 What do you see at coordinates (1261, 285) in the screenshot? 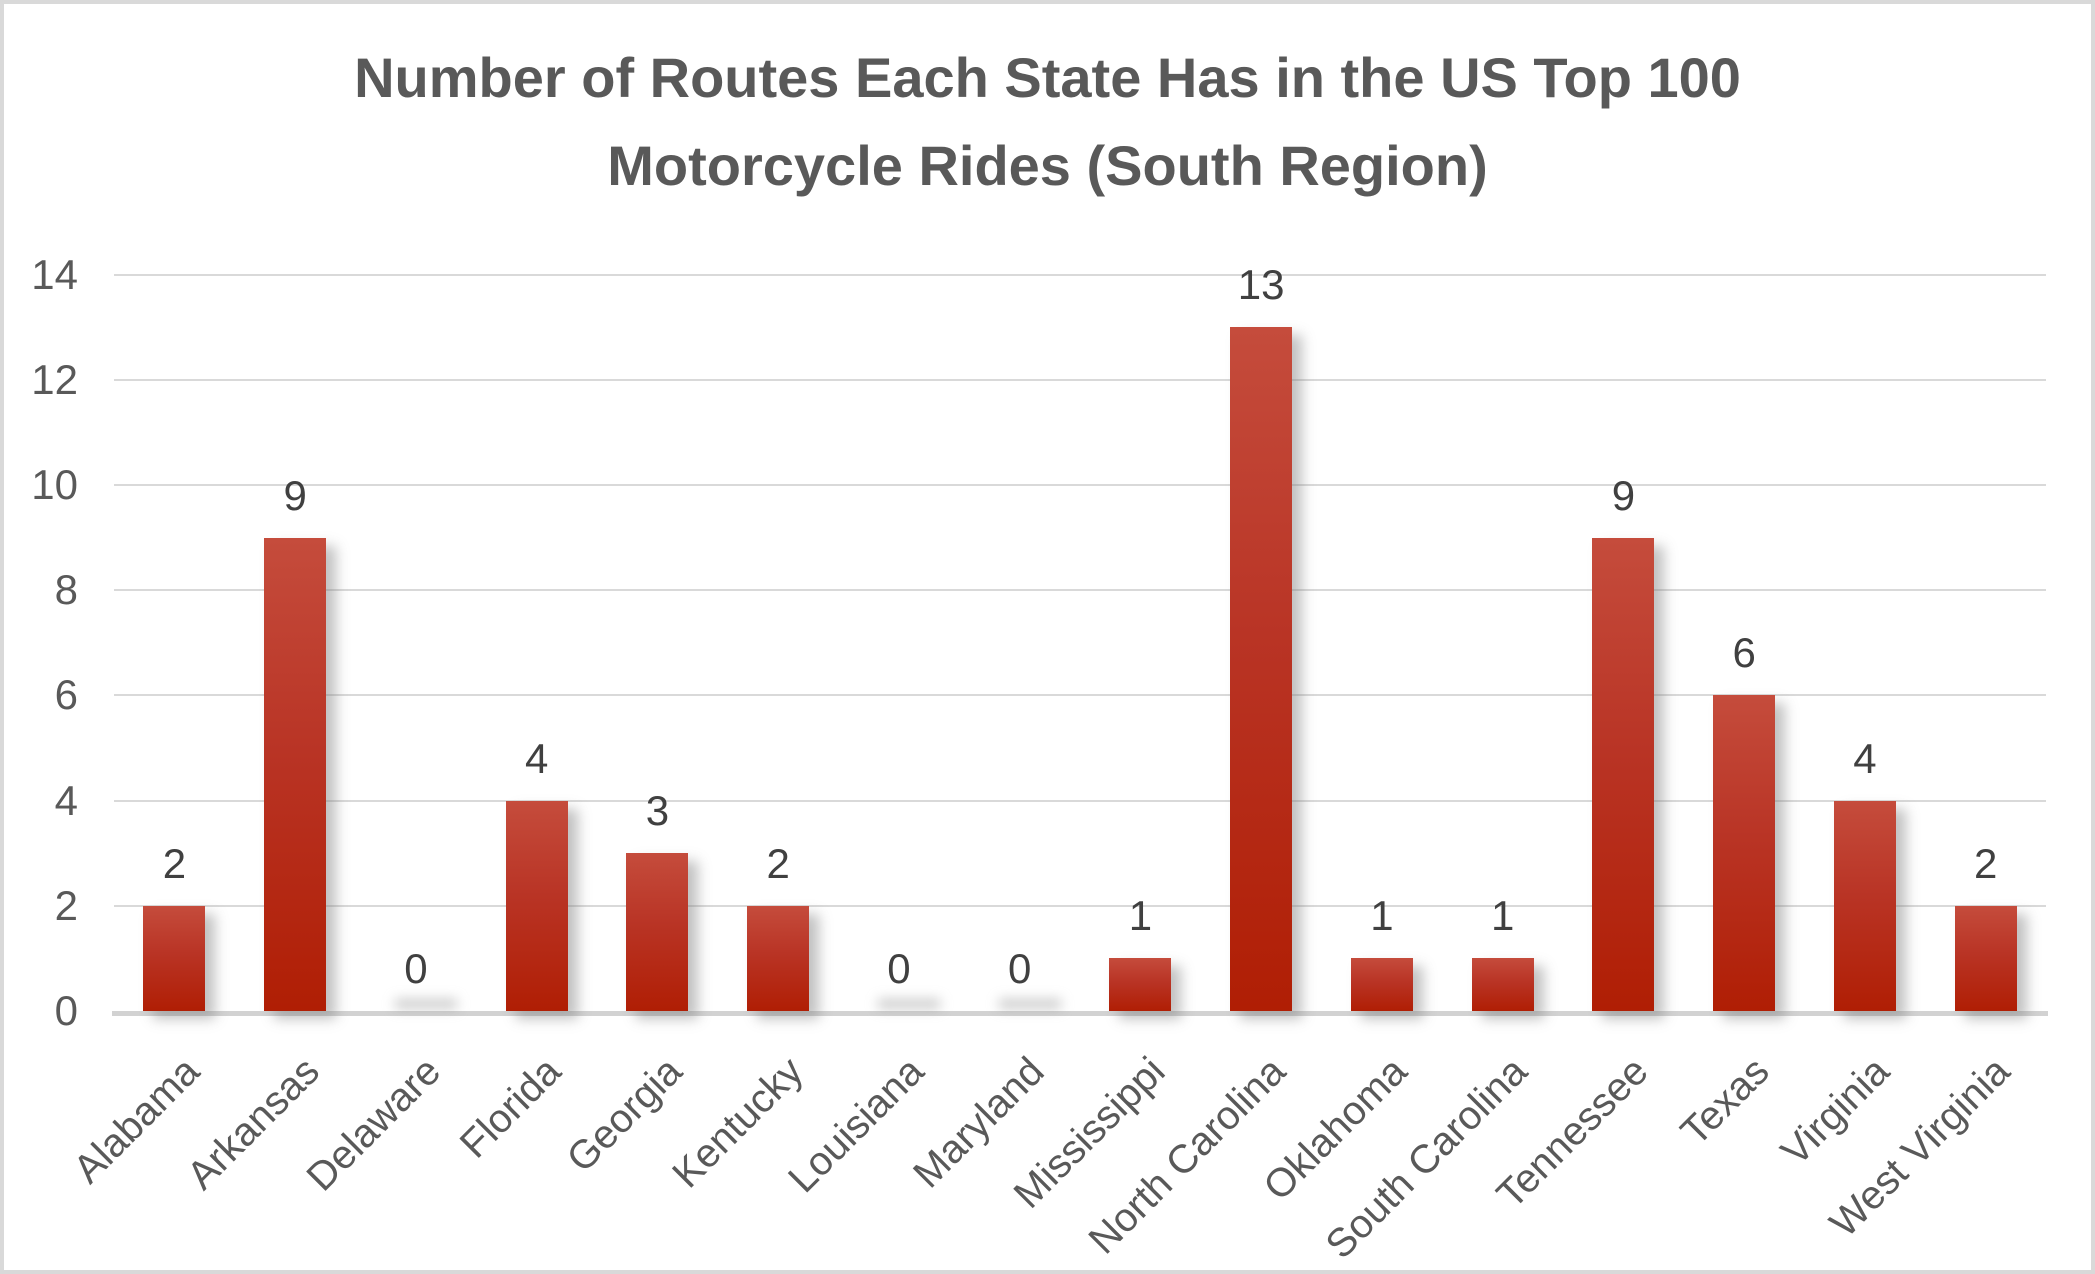
I see `bar-value-label-north-carolina: 13` at bounding box center [1261, 285].